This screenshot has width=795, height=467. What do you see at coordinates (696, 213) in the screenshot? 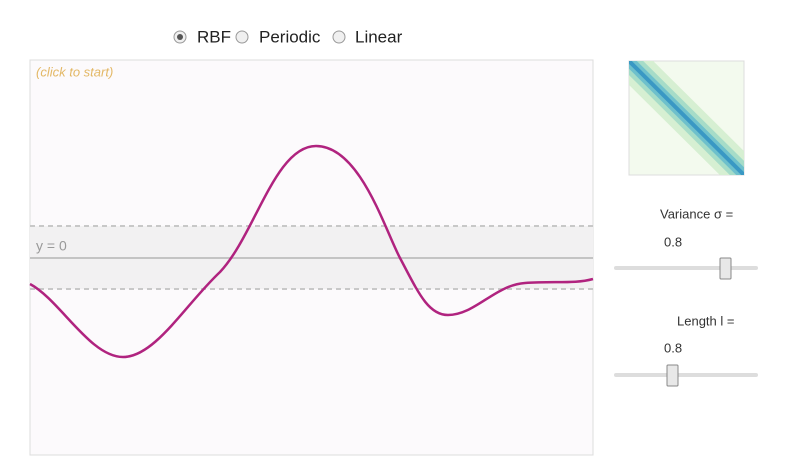
I see `control-label: Variance σ =` at bounding box center [696, 213].